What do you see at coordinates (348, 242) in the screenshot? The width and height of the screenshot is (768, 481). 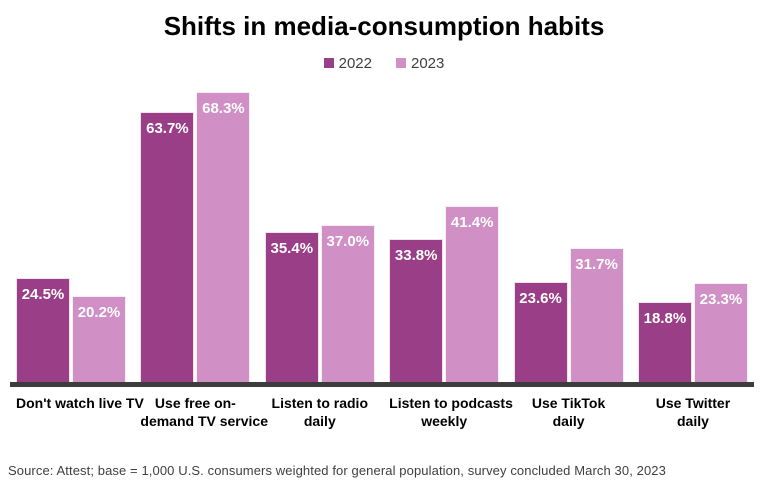 I see `bar-value-label: 37.0%` at bounding box center [348, 242].